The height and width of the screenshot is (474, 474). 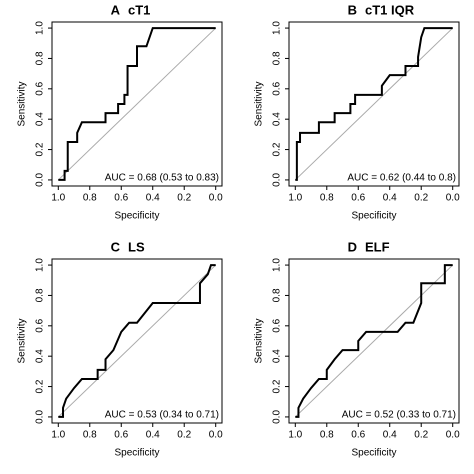 I want to click on chart-title: ELF, so click(x=377, y=246).